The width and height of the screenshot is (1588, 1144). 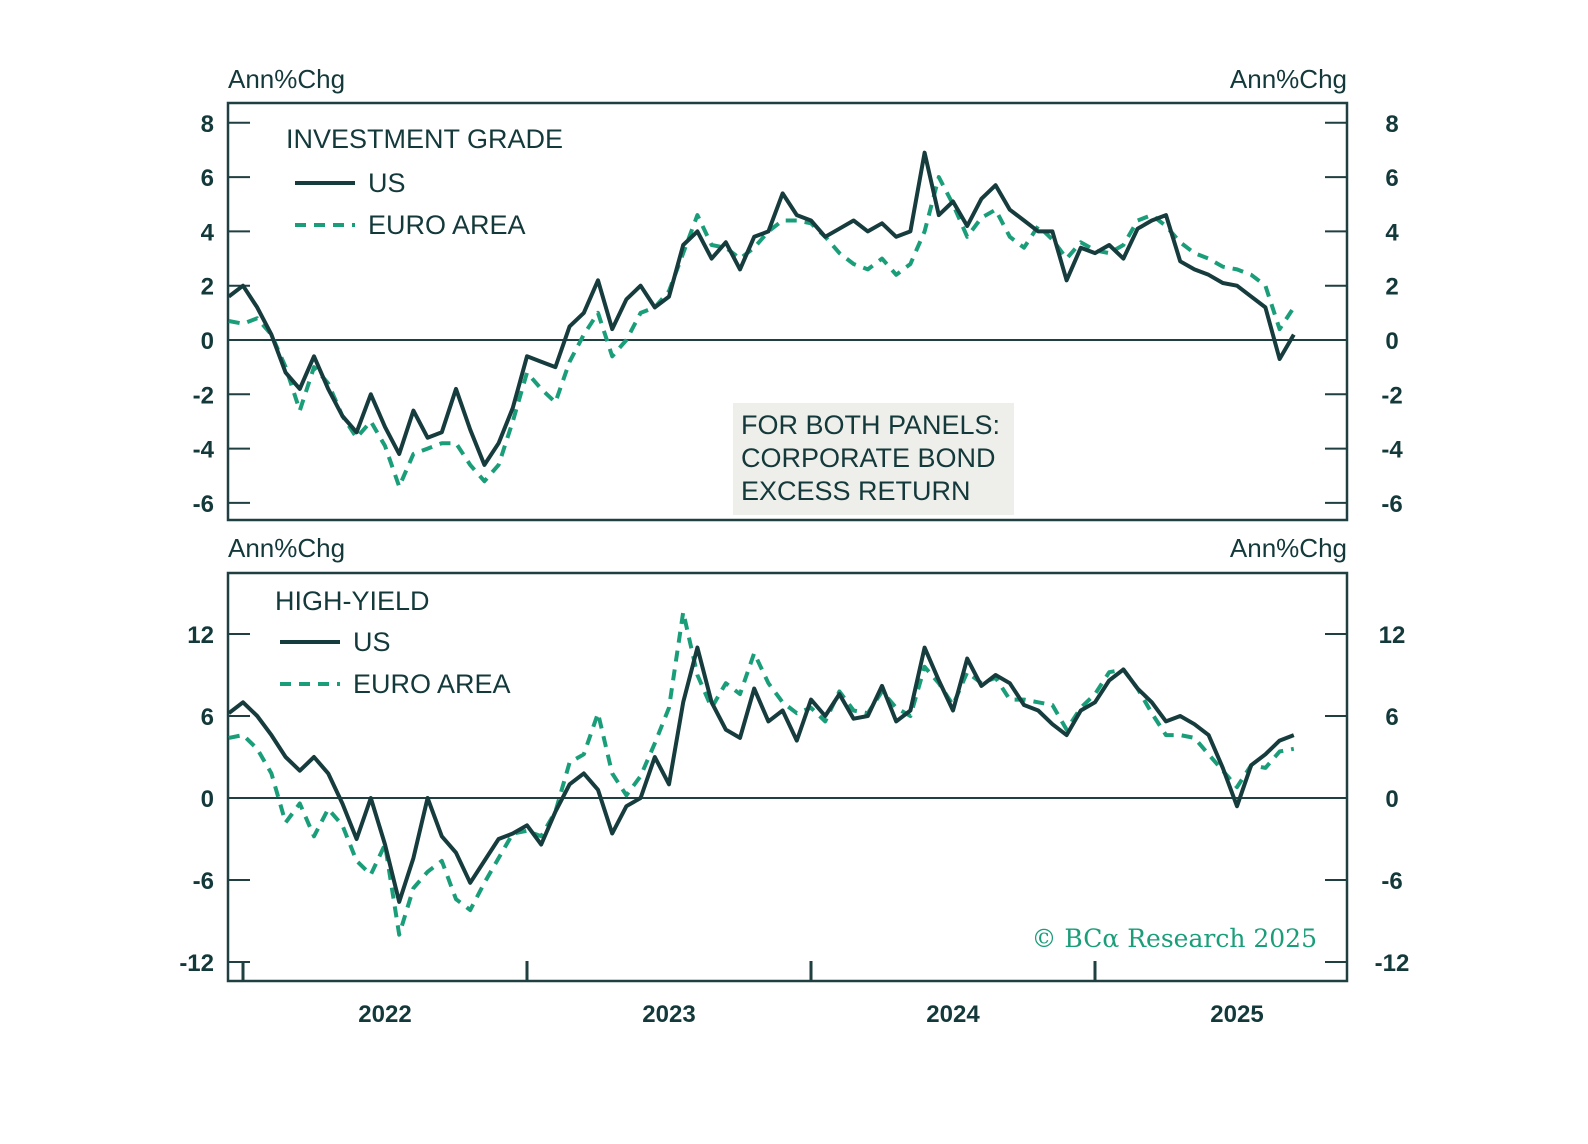 What do you see at coordinates (1236, 1014) in the screenshot?
I see `x-tick-label: 2025` at bounding box center [1236, 1014].